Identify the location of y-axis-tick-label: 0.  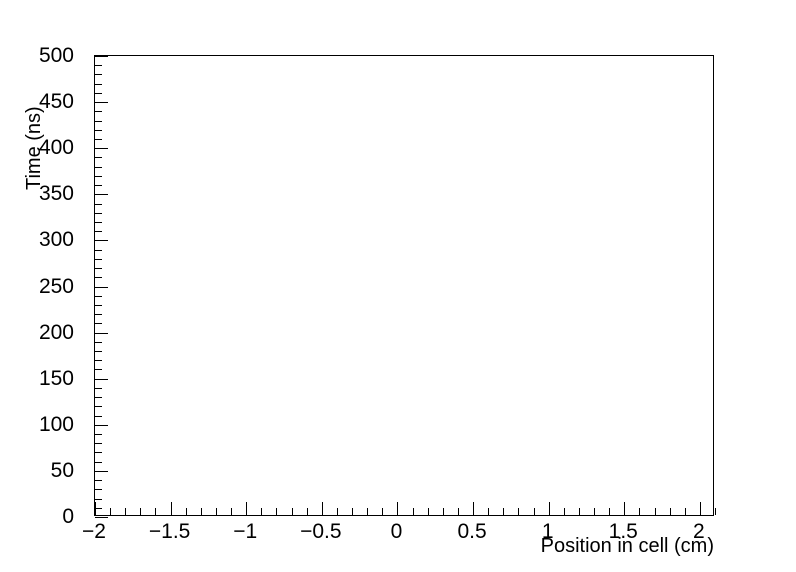
(68, 516).